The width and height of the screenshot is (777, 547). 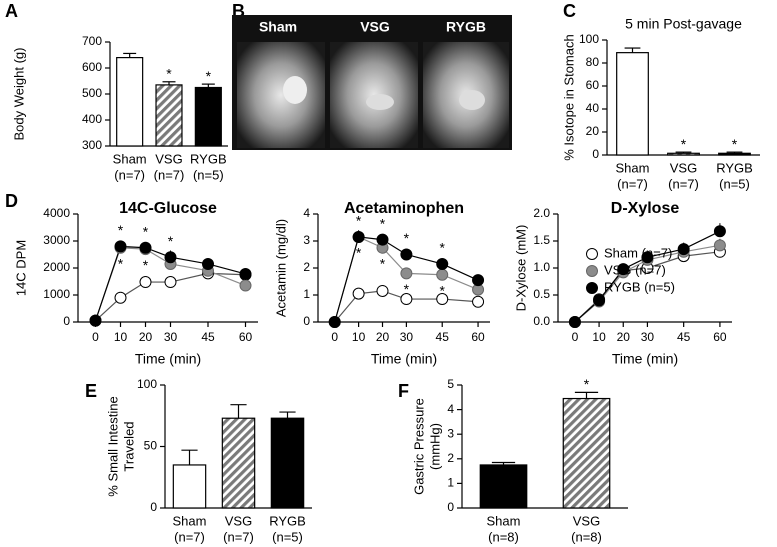 What do you see at coordinates (56, 240) in the screenshot?
I see `y-tick-label: 3000` at bounding box center [56, 240].